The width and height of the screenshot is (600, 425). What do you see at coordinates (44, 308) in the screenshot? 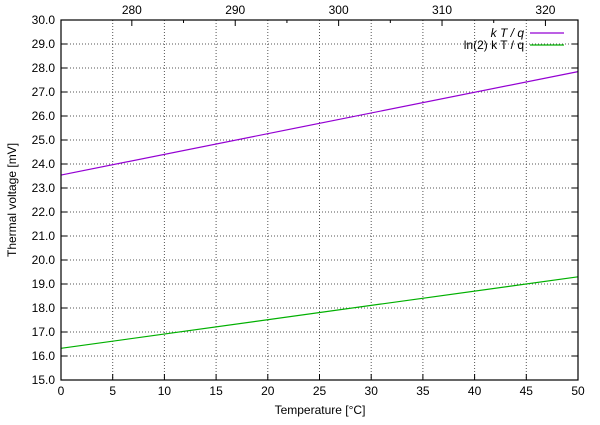
I see `y-tick-label: 18.0` at bounding box center [44, 308].